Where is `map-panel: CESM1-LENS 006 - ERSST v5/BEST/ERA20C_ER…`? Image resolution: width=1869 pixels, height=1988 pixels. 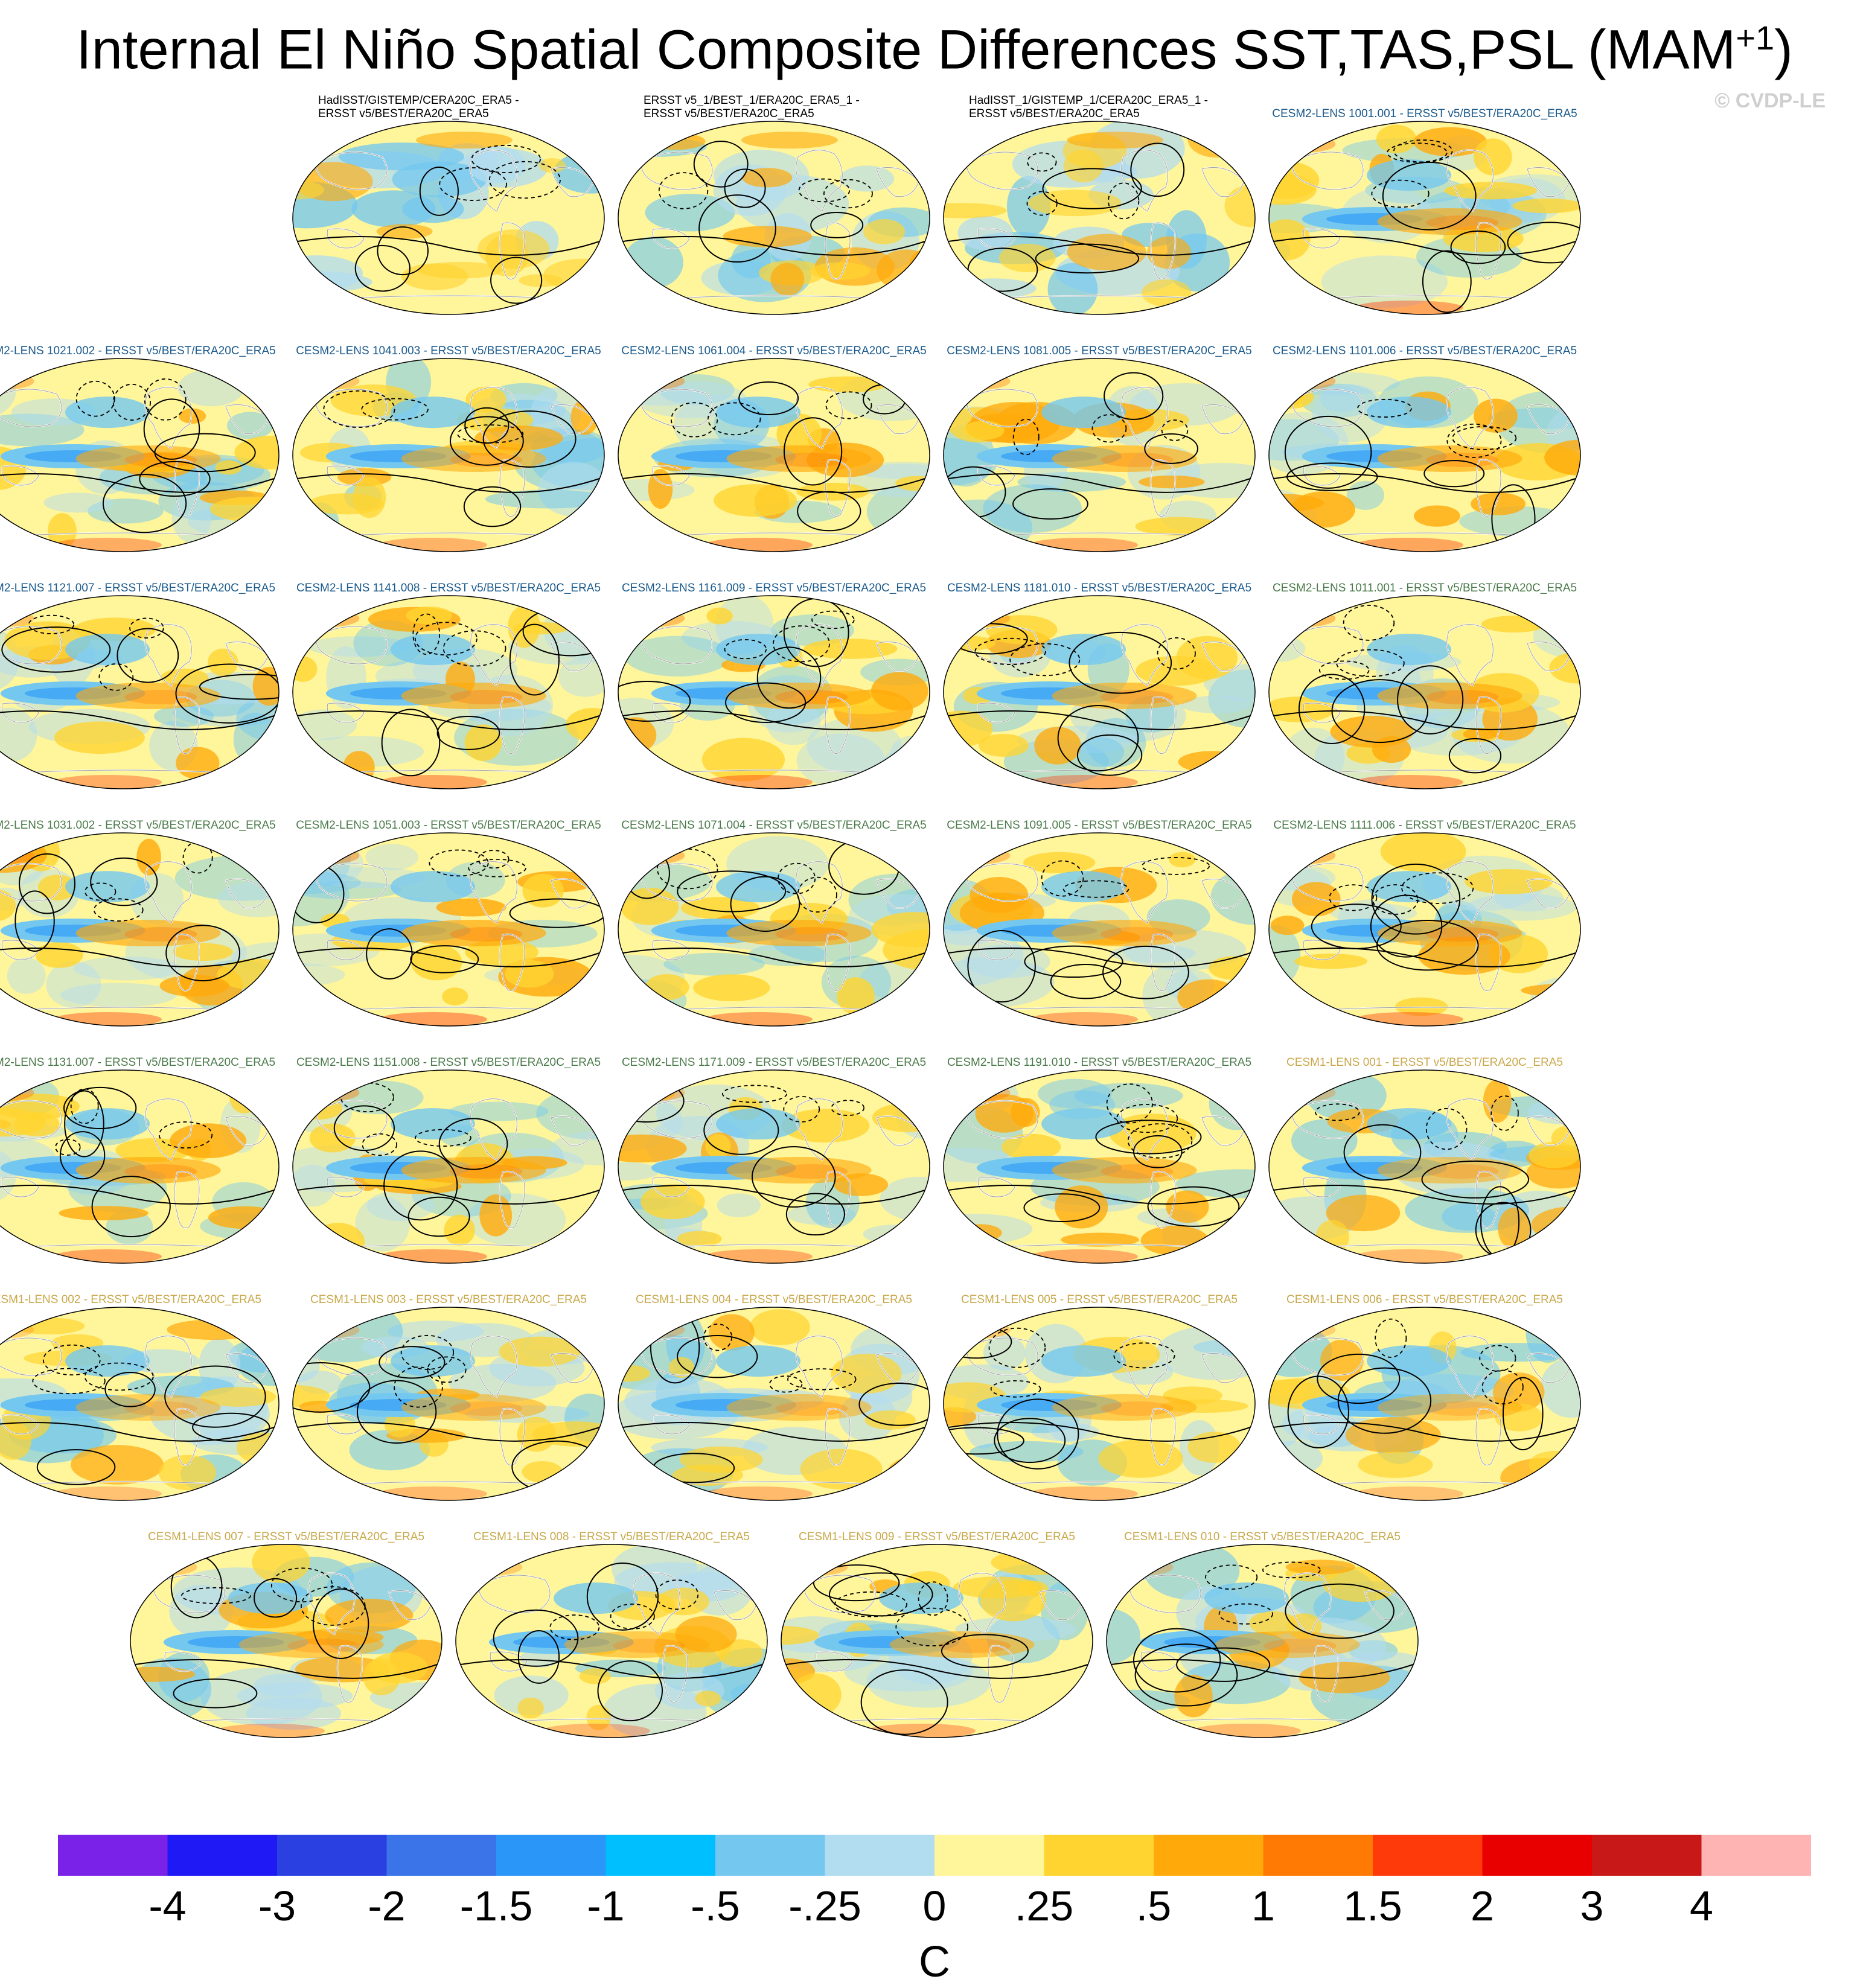 map-panel: CESM1-LENS 006 - ERSST v5/BEST/ERA20C_ER… is located at coordinates (1425, 1391).